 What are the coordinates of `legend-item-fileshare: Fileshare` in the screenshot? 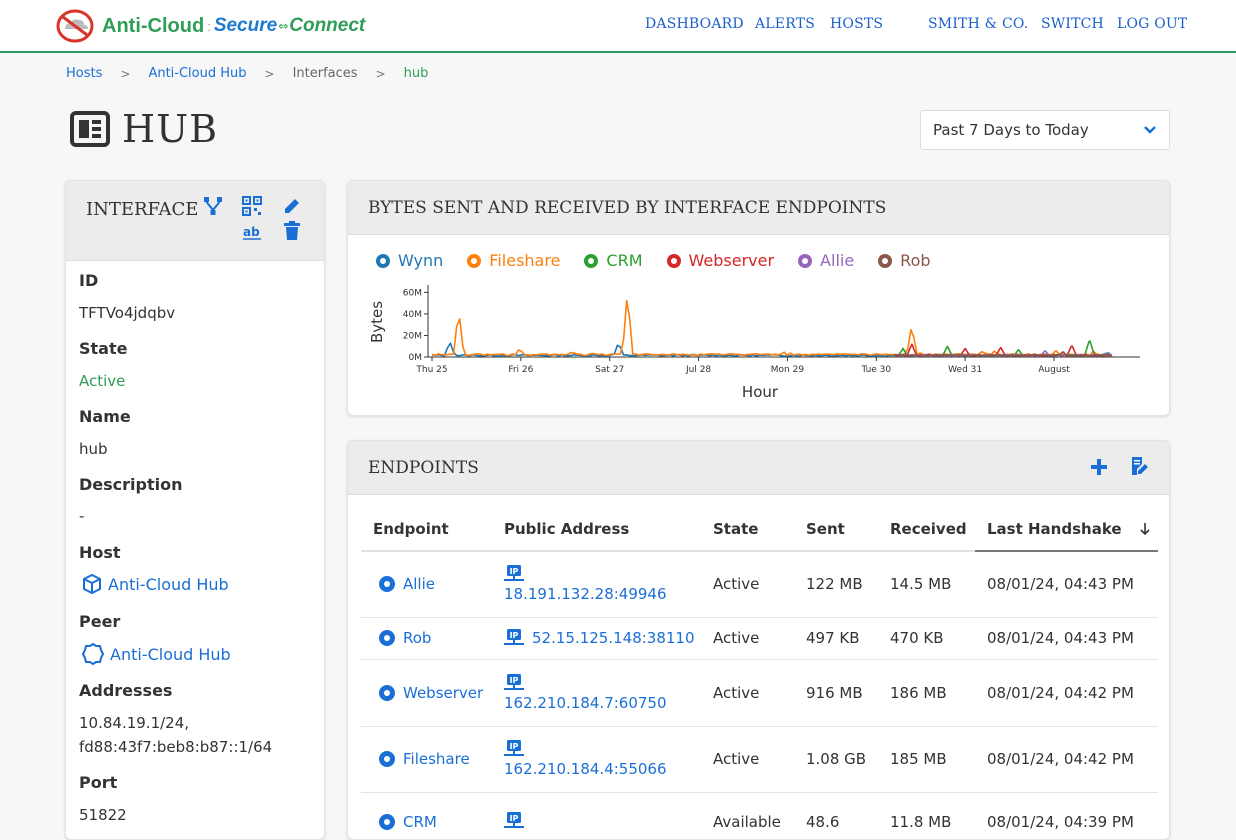 It's located at (513, 260).